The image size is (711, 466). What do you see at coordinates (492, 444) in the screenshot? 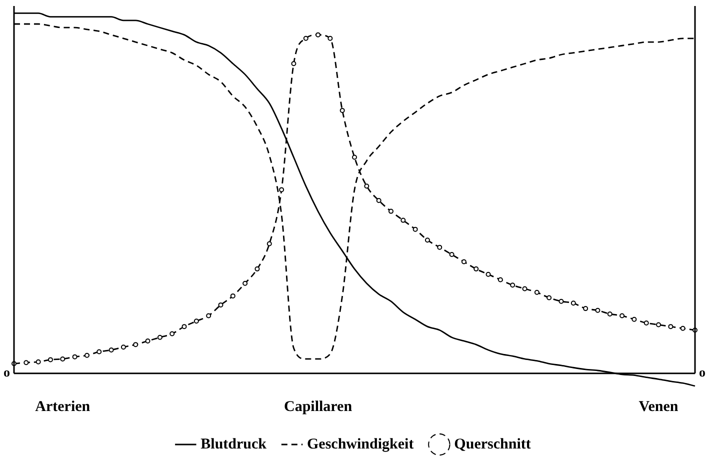
I see `legend-label: Querschnitt` at bounding box center [492, 444].